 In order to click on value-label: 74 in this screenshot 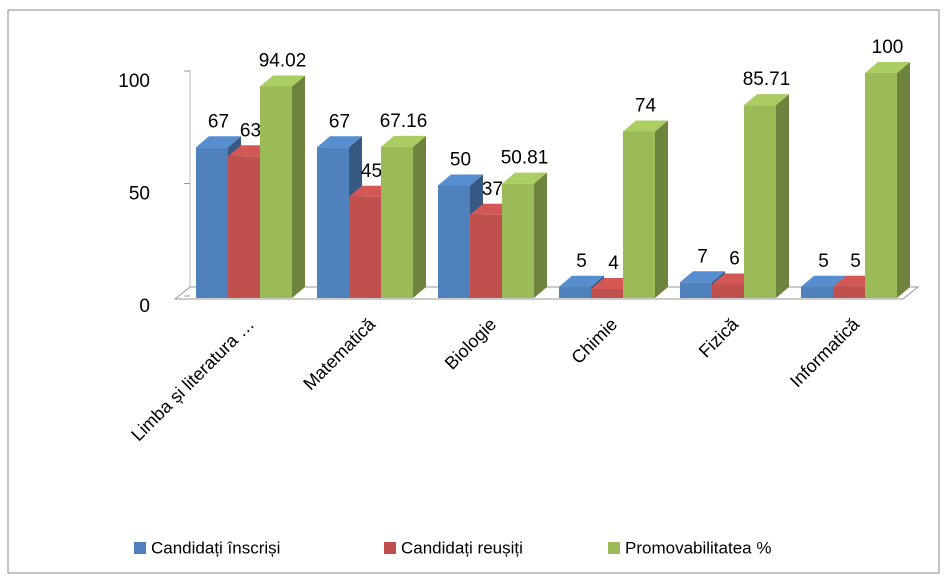, I will do `click(646, 106)`.